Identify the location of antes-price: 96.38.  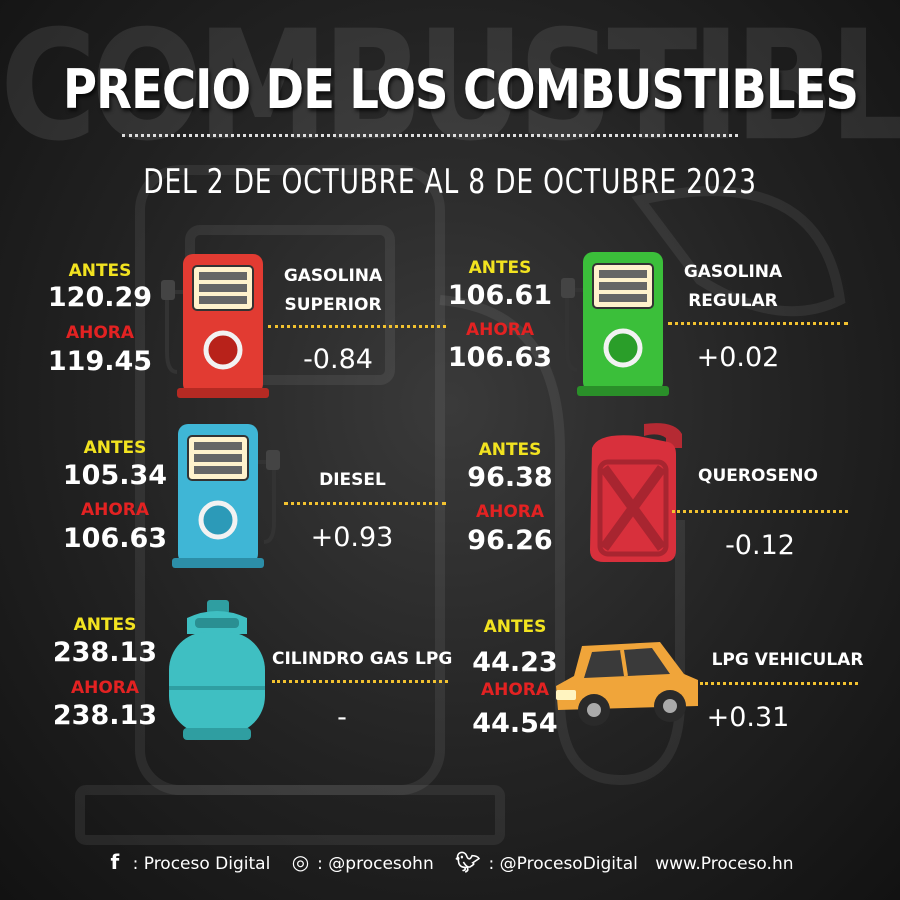
(510, 477).